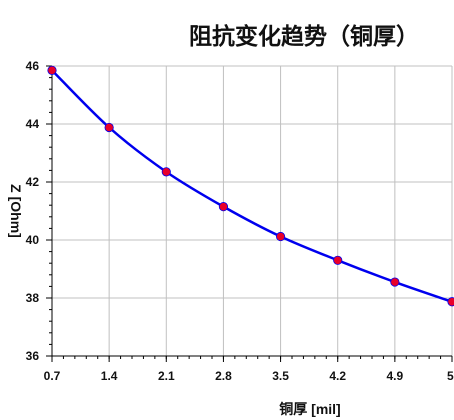 Image resolution: width=454 pixels, height=420 pixels. Describe the element at coordinates (33, 240) in the screenshot. I see `y-tick-label: 40` at that location.